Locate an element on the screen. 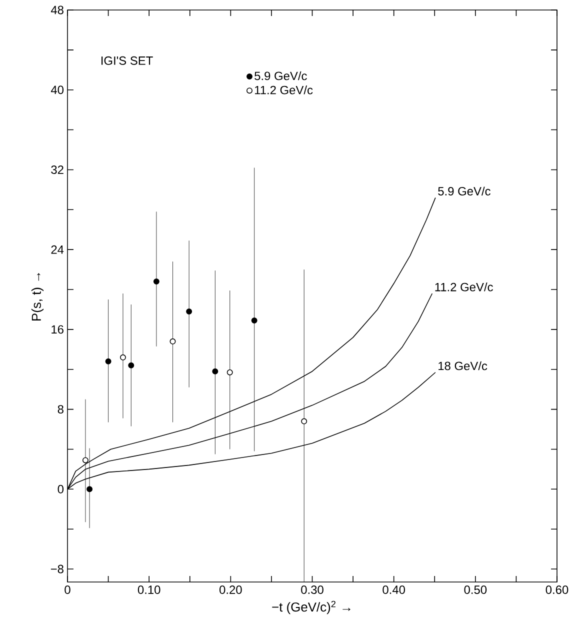 The width and height of the screenshot is (576, 627). y-tick-label: 24 is located at coordinates (57, 249).